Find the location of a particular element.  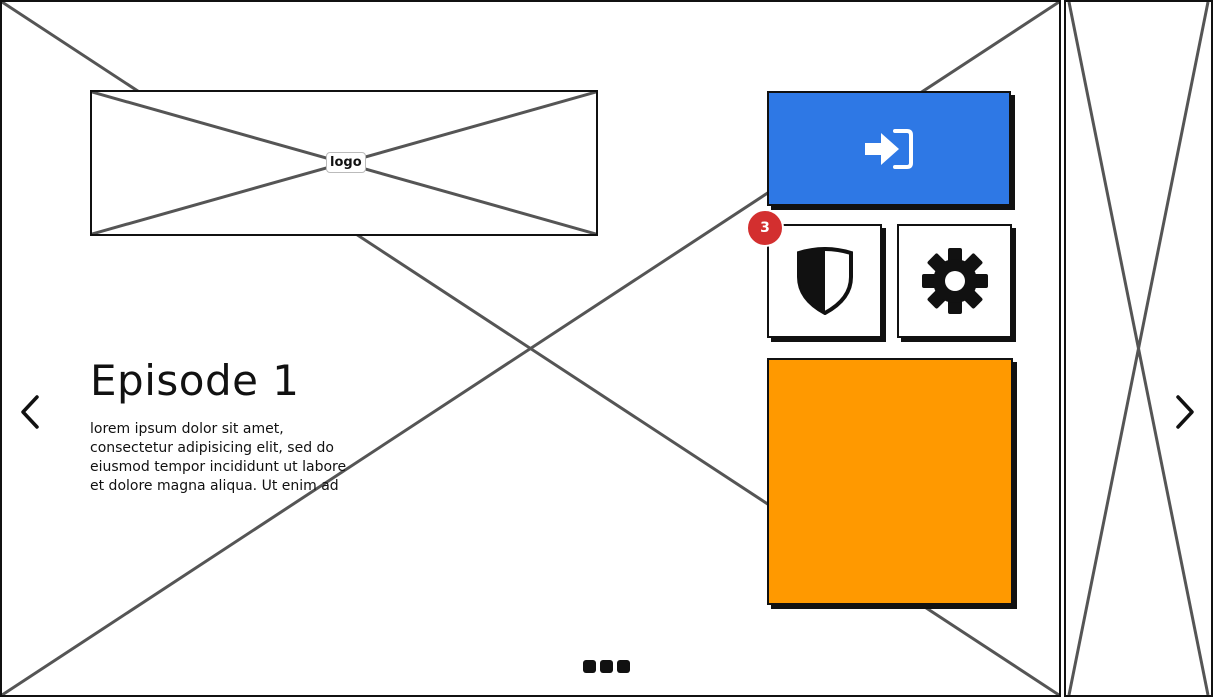

security-button is located at coordinates (824, 281).